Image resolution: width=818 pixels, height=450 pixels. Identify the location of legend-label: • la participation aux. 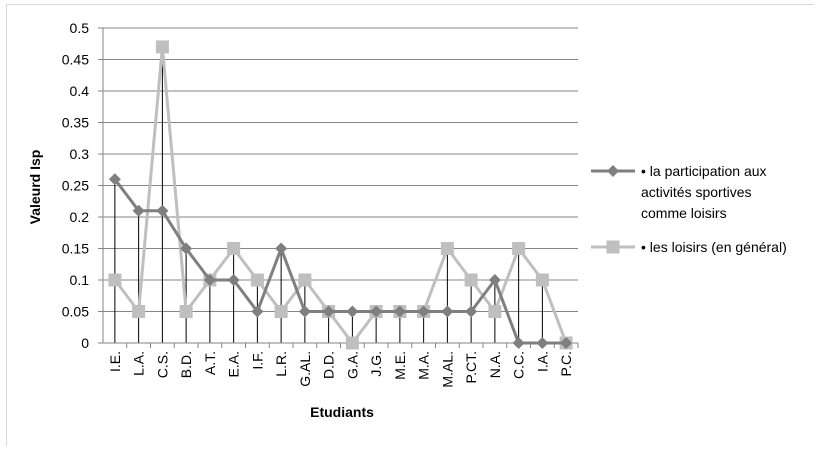
(704, 171).